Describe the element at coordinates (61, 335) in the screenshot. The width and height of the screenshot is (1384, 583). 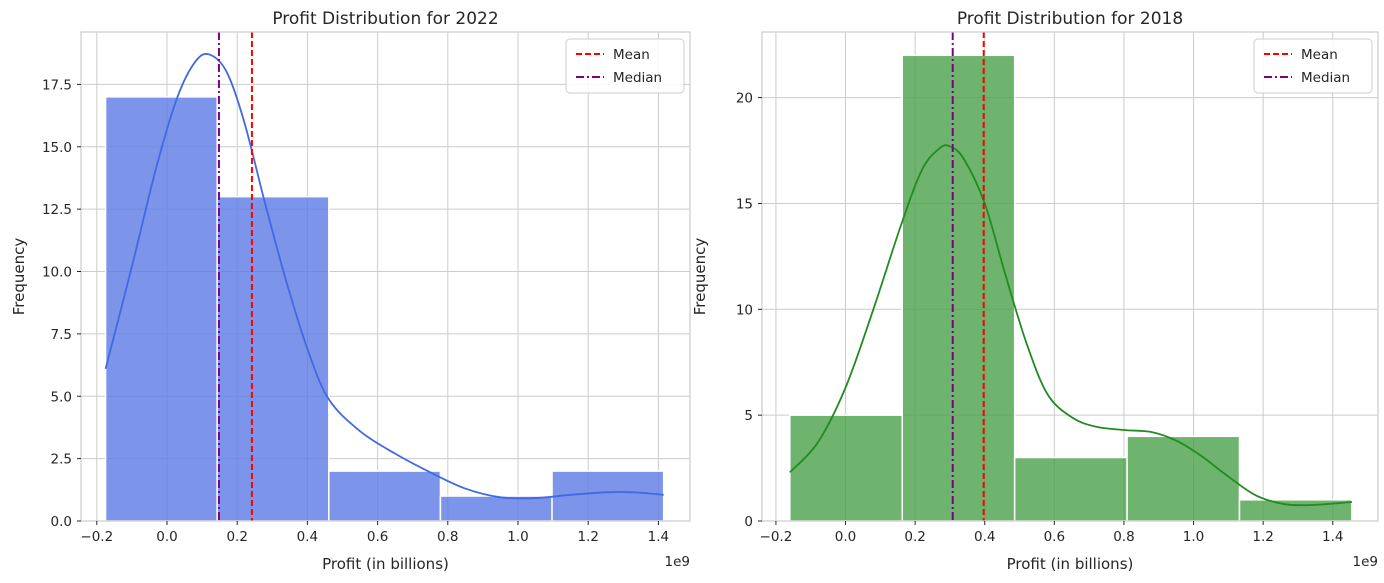
I see `y-tick-label: 7.5` at that location.